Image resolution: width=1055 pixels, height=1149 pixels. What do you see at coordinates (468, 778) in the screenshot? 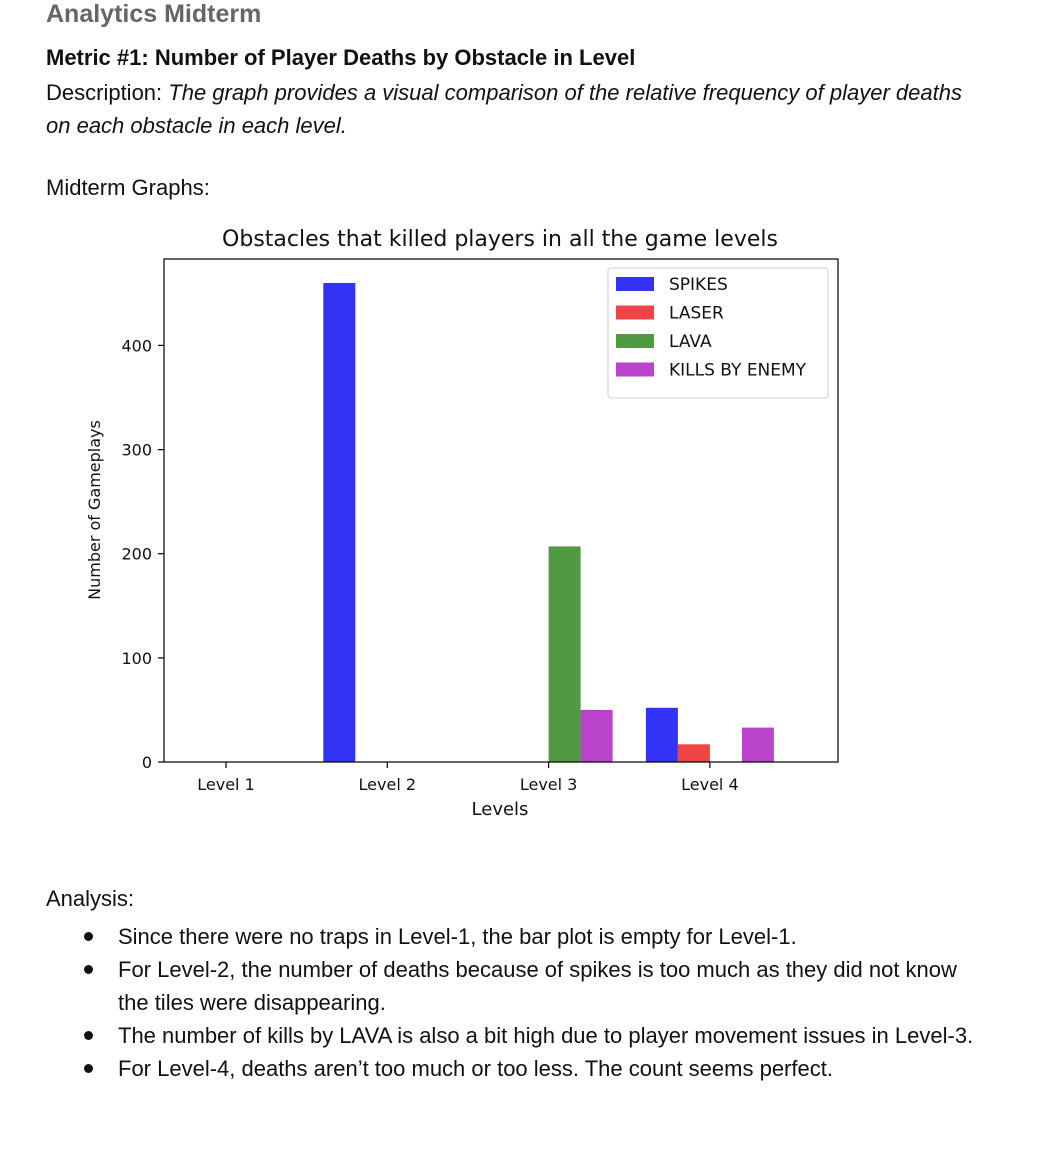
I see `x-axis: Level 1 Level 2 Level 3 Level 4` at bounding box center [468, 778].